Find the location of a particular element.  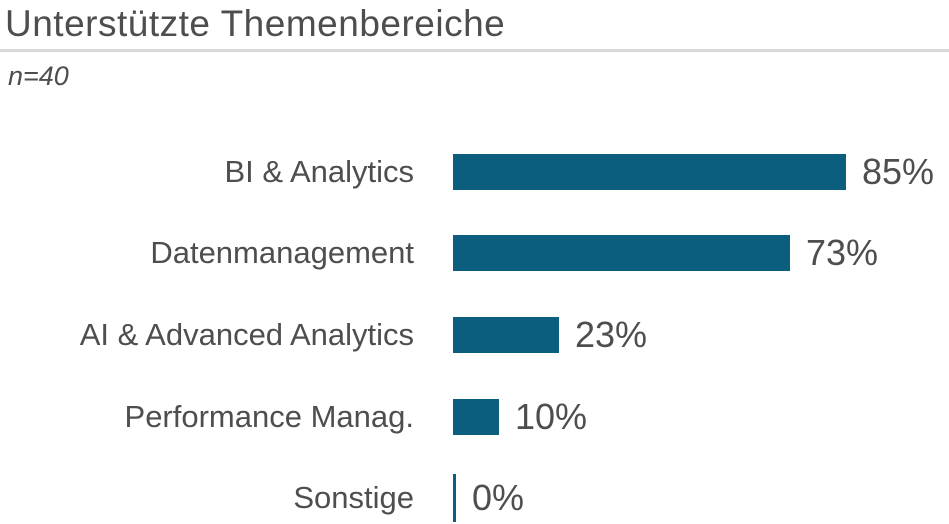

category-label: Sonstige is located at coordinates (353, 498).